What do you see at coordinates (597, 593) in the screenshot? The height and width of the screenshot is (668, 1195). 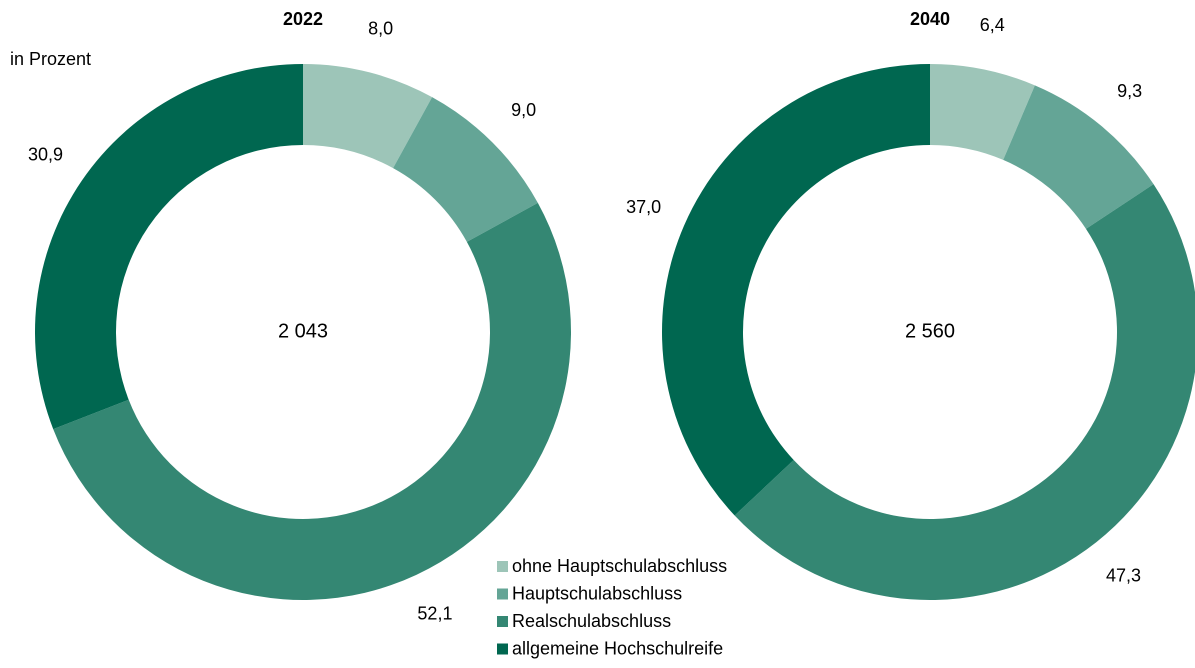 I see `legend-label: Hauptschulabschluss` at bounding box center [597, 593].